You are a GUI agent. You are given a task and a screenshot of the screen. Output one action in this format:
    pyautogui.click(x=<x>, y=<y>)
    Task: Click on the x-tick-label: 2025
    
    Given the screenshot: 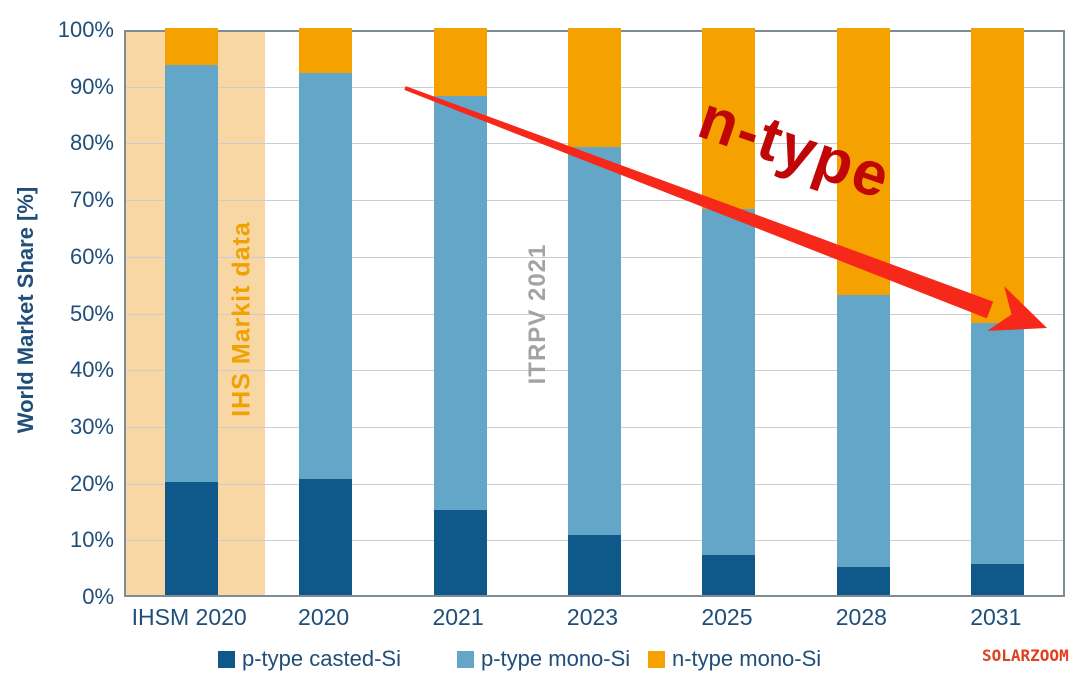 What is the action you would take?
    pyautogui.click(x=727, y=617)
    